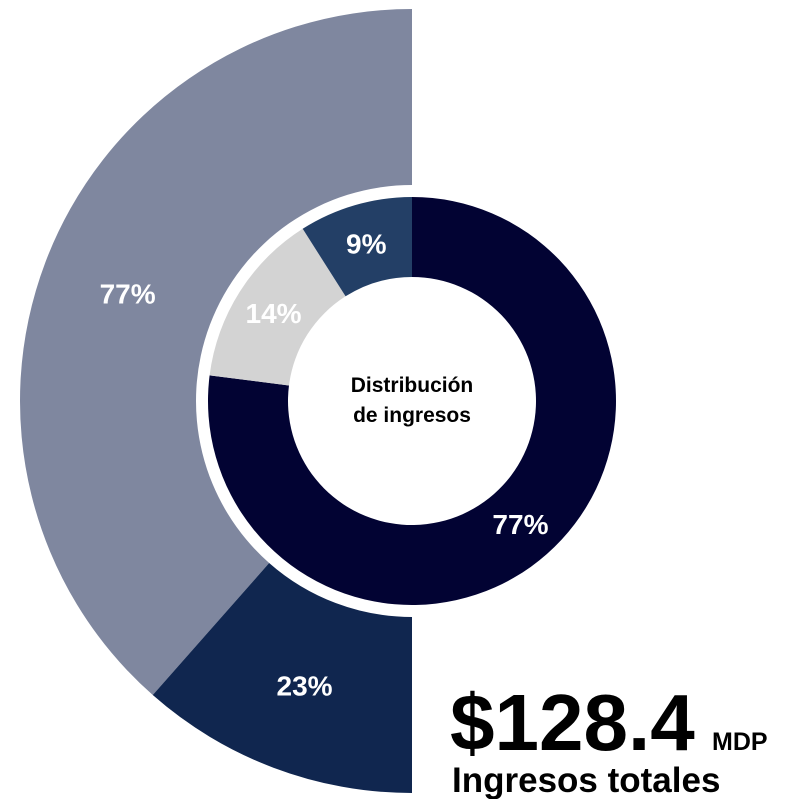 This screenshot has height=799, width=797. What do you see at coordinates (412, 415) in the screenshot?
I see `center-label: de ingresos` at bounding box center [412, 415].